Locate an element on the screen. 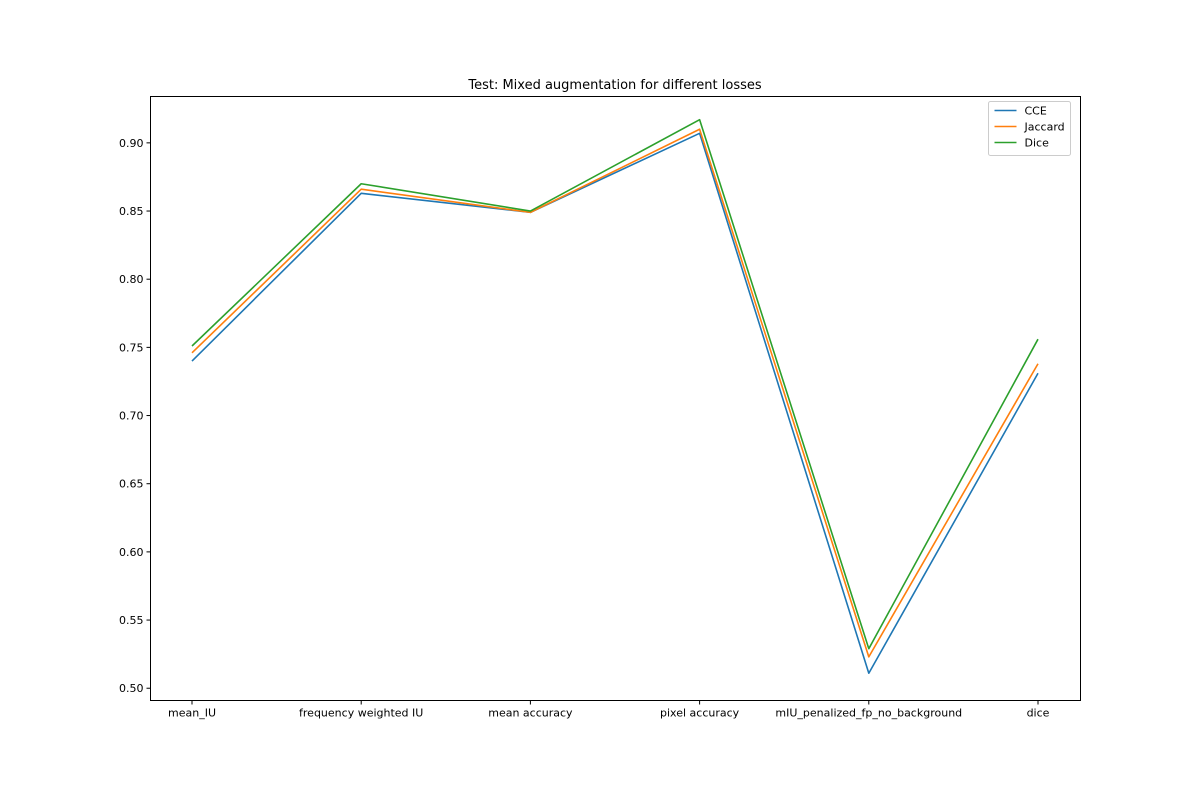 The width and height of the screenshot is (1200, 800). legend-label-jaccard: Jaccard is located at coordinates (1044, 127).